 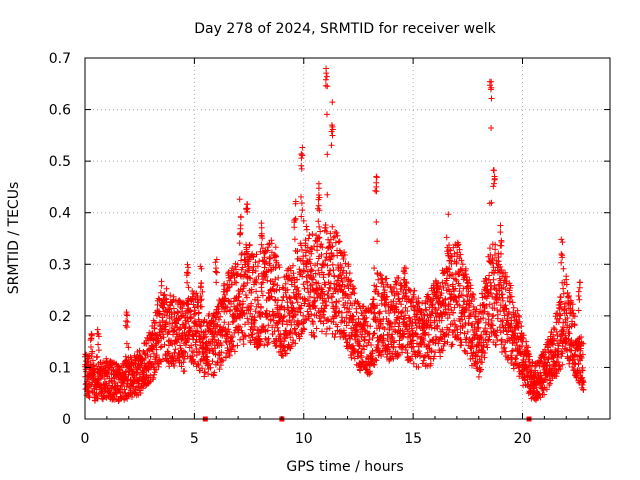 I want to click on y-tick-label: 0.6, so click(x=60, y=111).